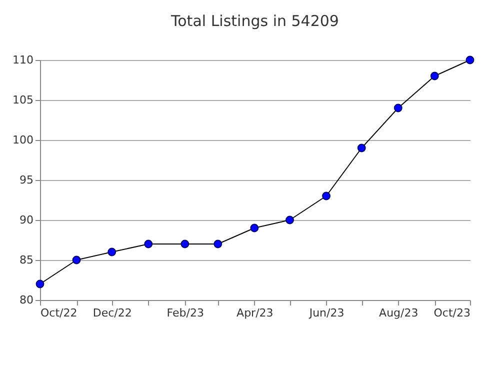 Image resolution: width=490 pixels, height=380 pixels. What do you see at coordinates (326, 313) in the screenshot?
I see `x-tick-label: Jun/23` at bounding box center [326, 313].